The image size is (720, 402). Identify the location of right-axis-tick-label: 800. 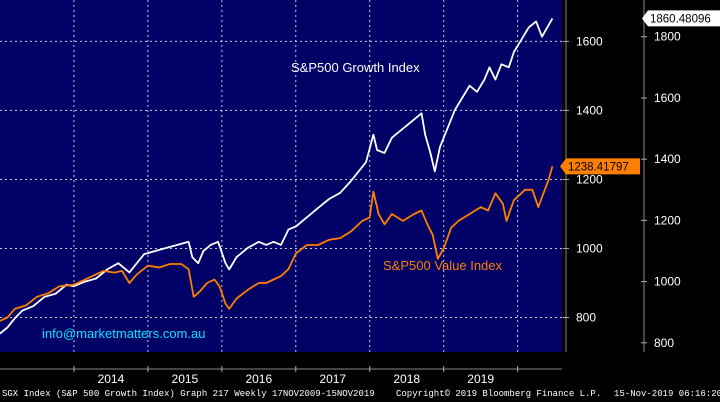
(664, 343).